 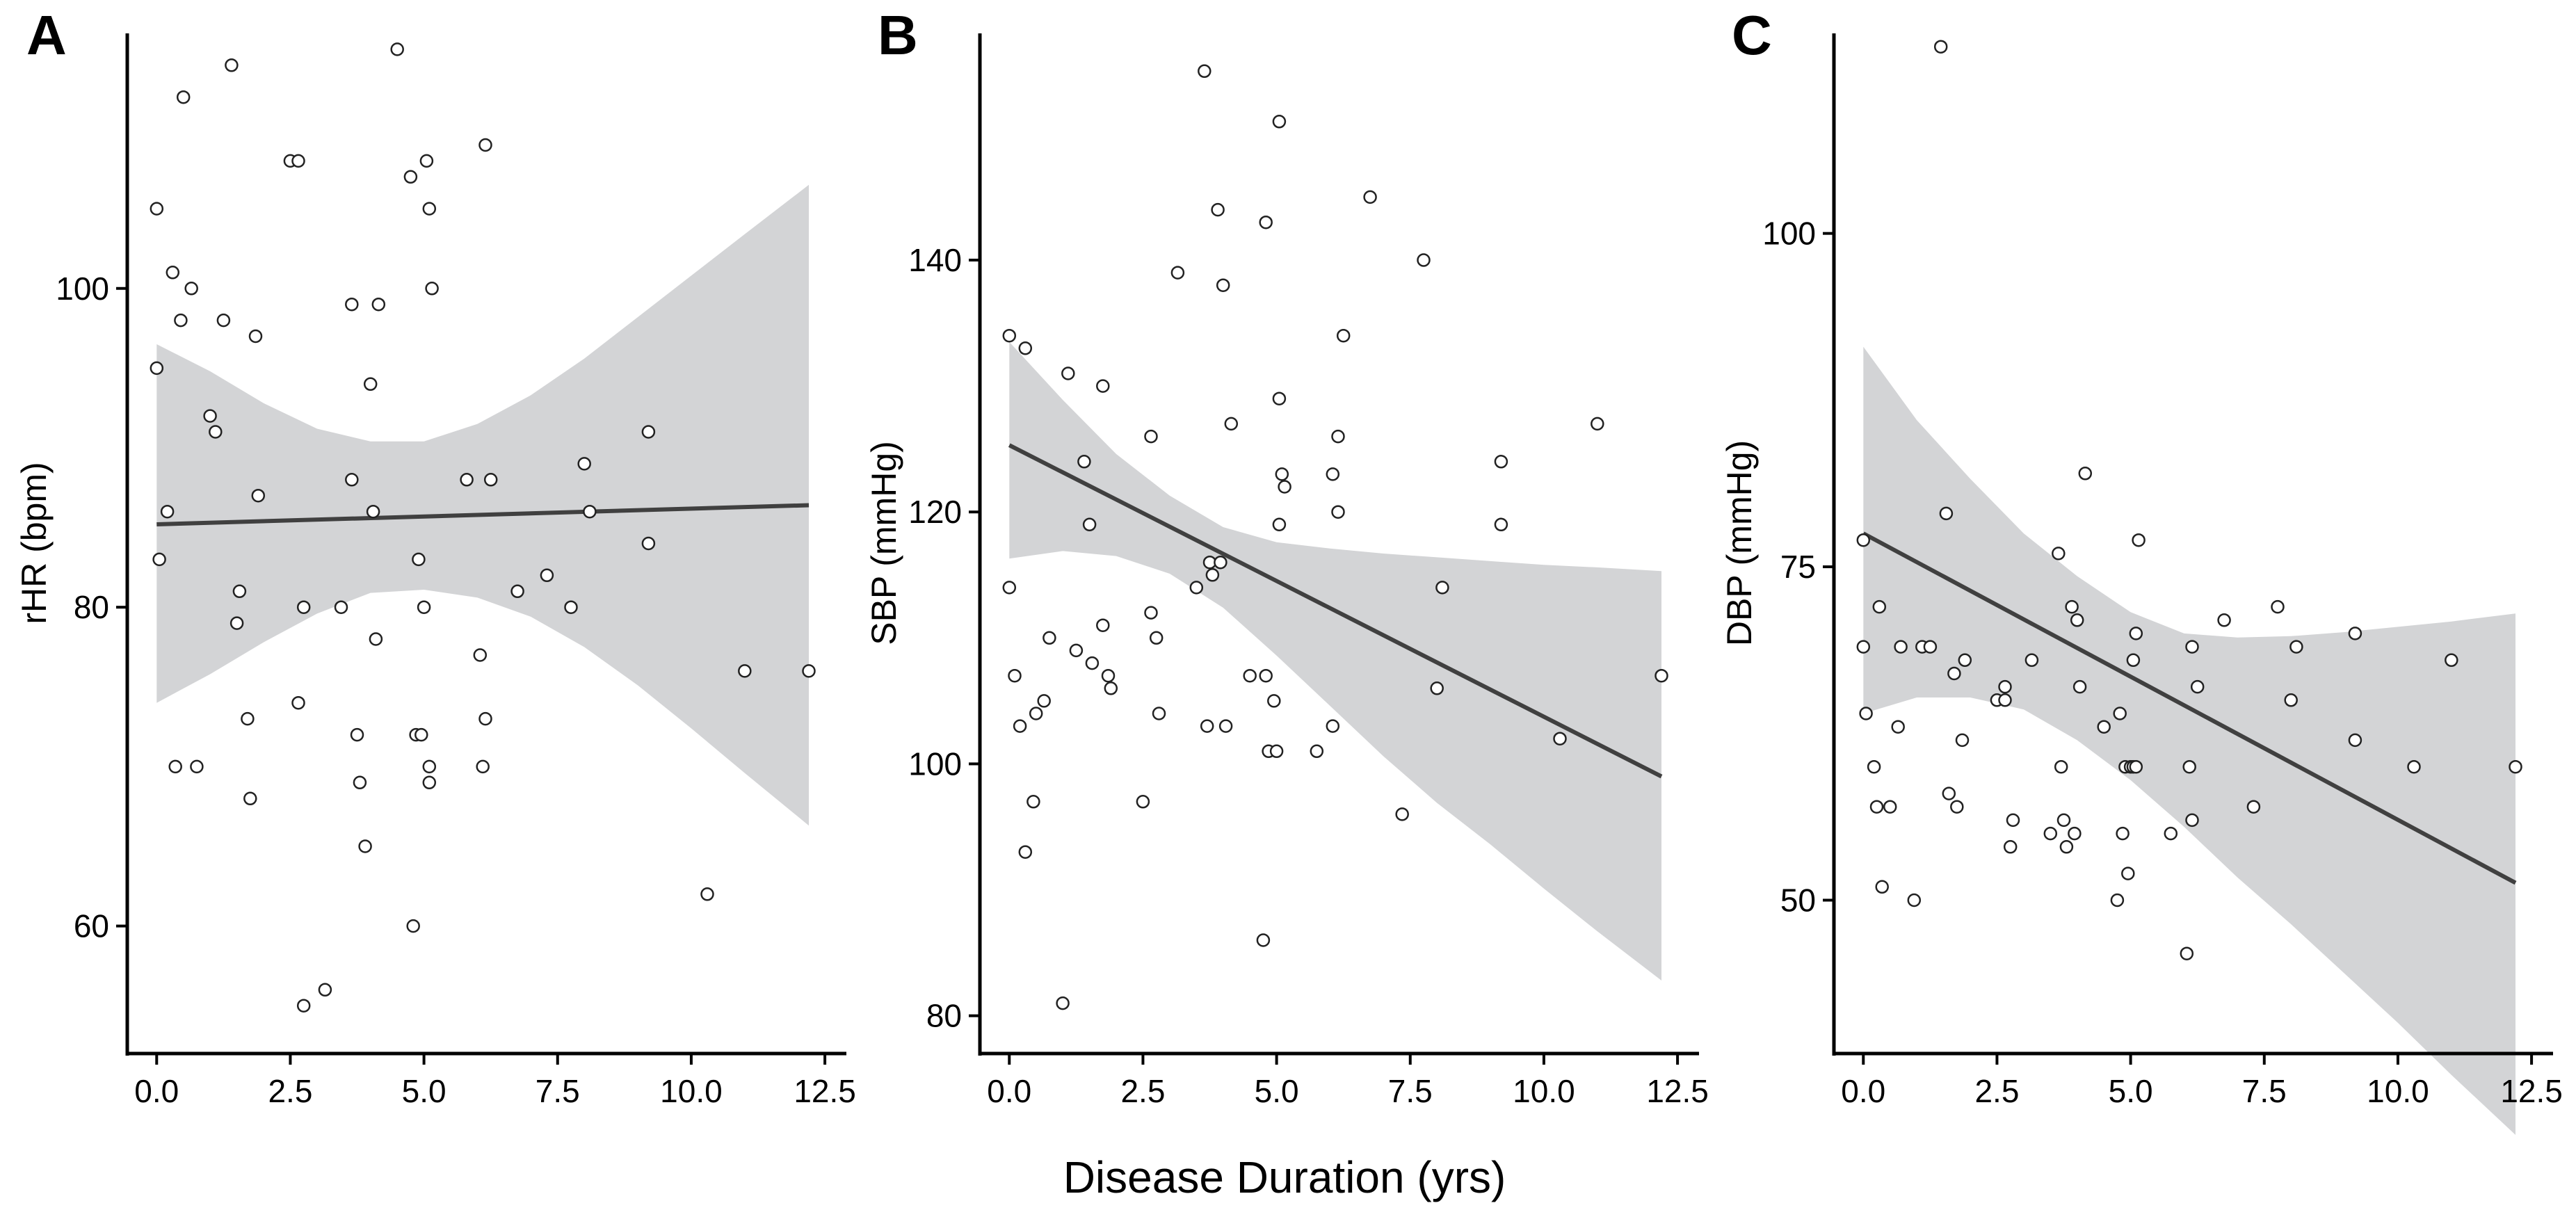 What do you see at coordinates (1544, 1091) in the screenshot?
I see `x-tick-label: 10.0` at bounding box center [1544, 1091].